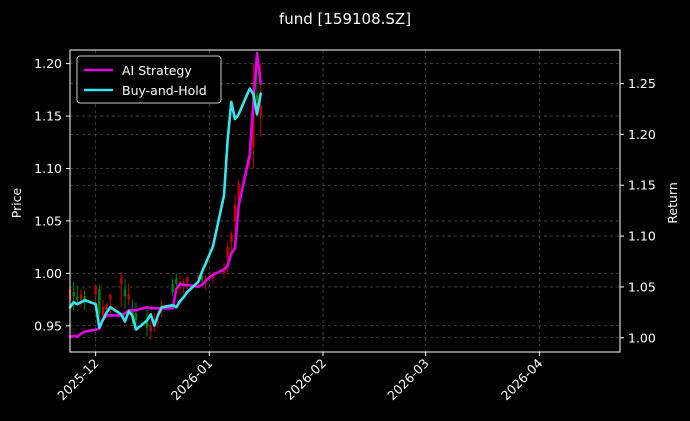 The height and width of the screenshot is (421, 690). I want to click on y-right-tick-label: 1.10, so click(642, 236).